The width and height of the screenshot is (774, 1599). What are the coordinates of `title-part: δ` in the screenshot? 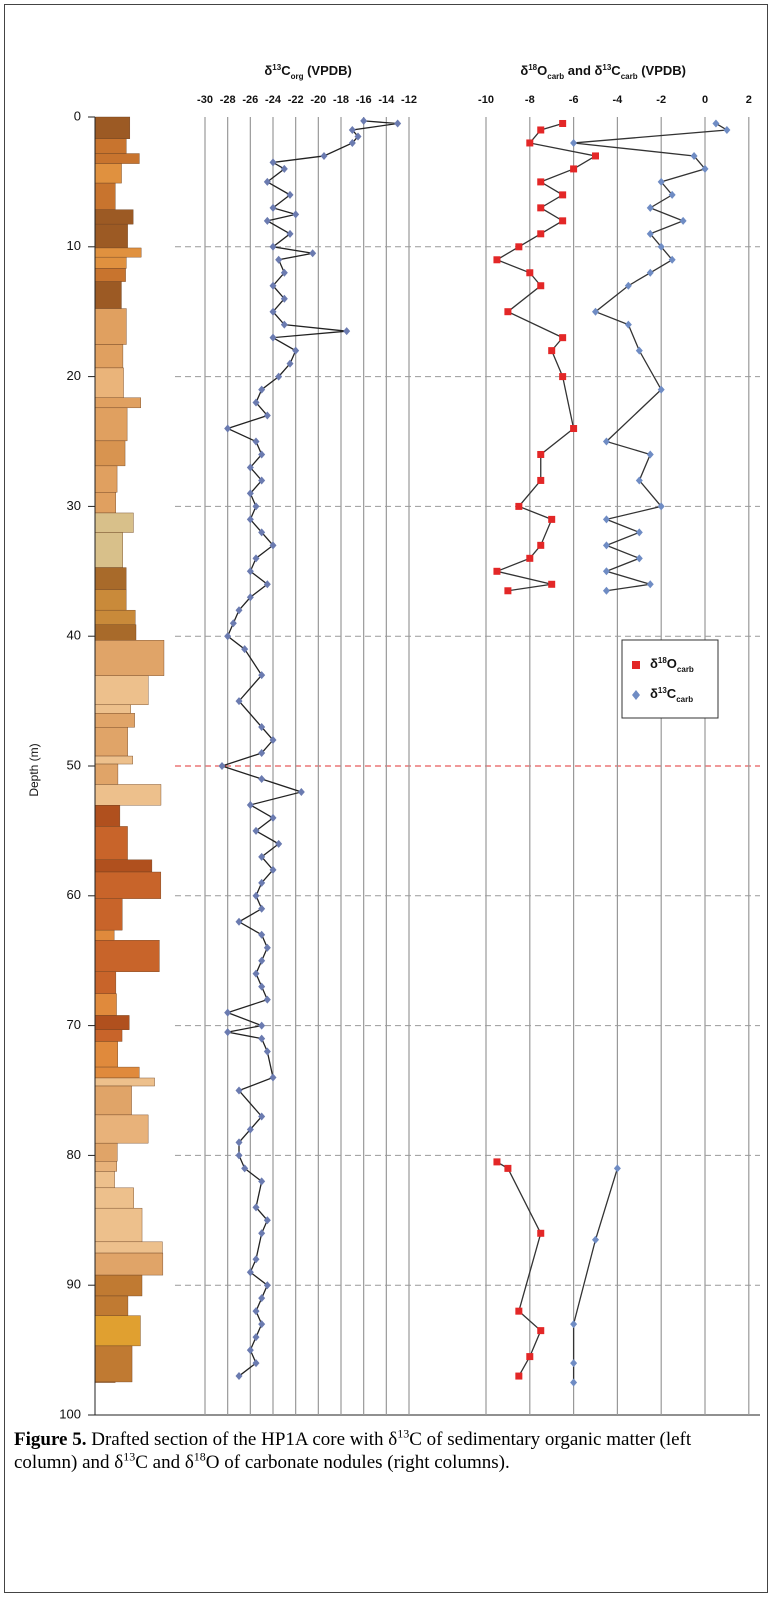 It's located at (268, 70).